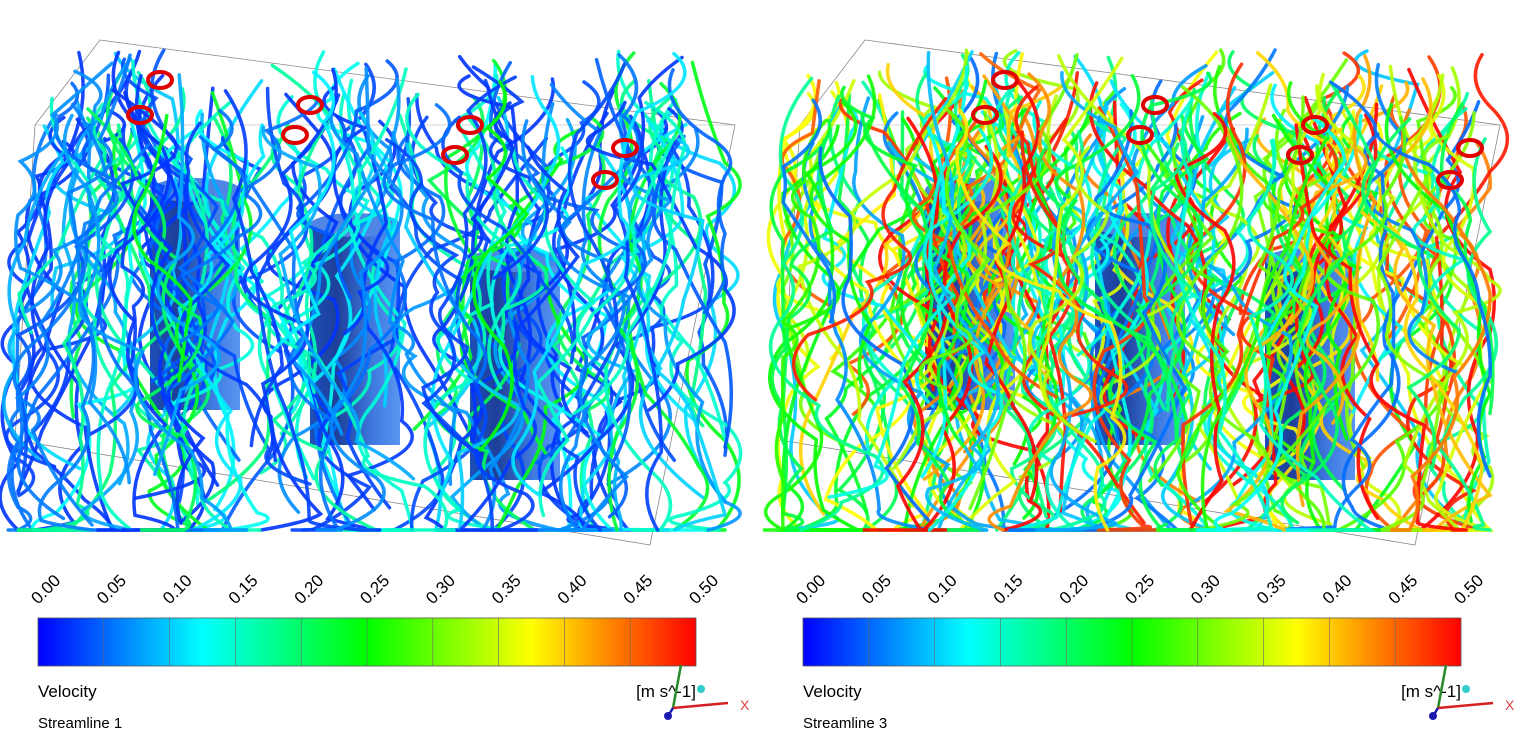 The width and height of the screenshot is (1514, 746). I want to click on colorbar-tick-label: 0.05, so click(876, 589).